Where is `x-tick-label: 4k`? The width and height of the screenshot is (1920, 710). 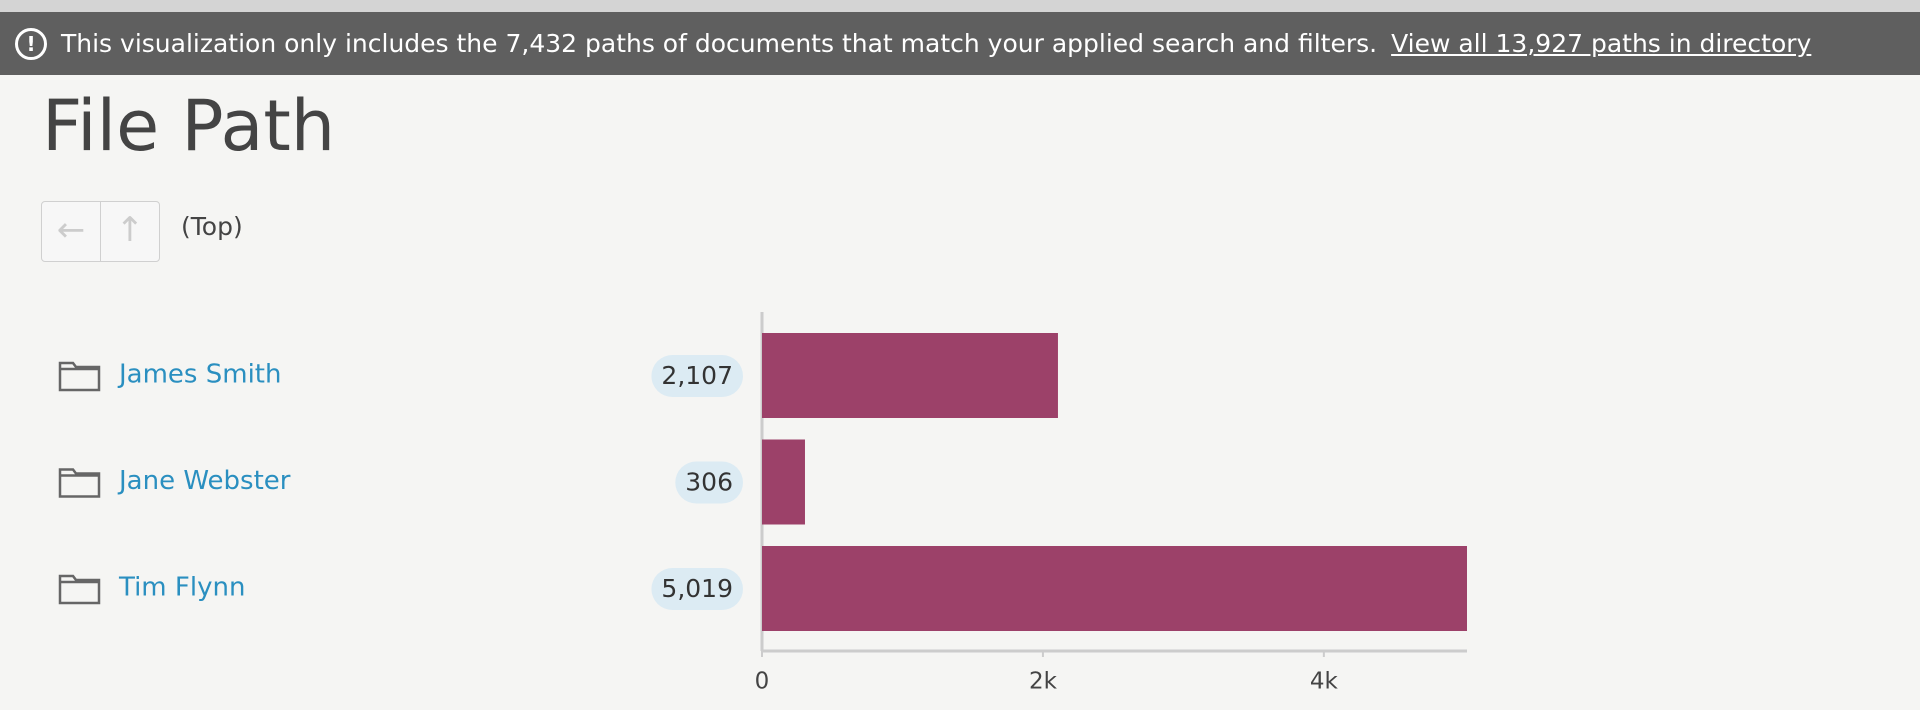 x-tick-label: 4k is located at coordinates (1324, 682).